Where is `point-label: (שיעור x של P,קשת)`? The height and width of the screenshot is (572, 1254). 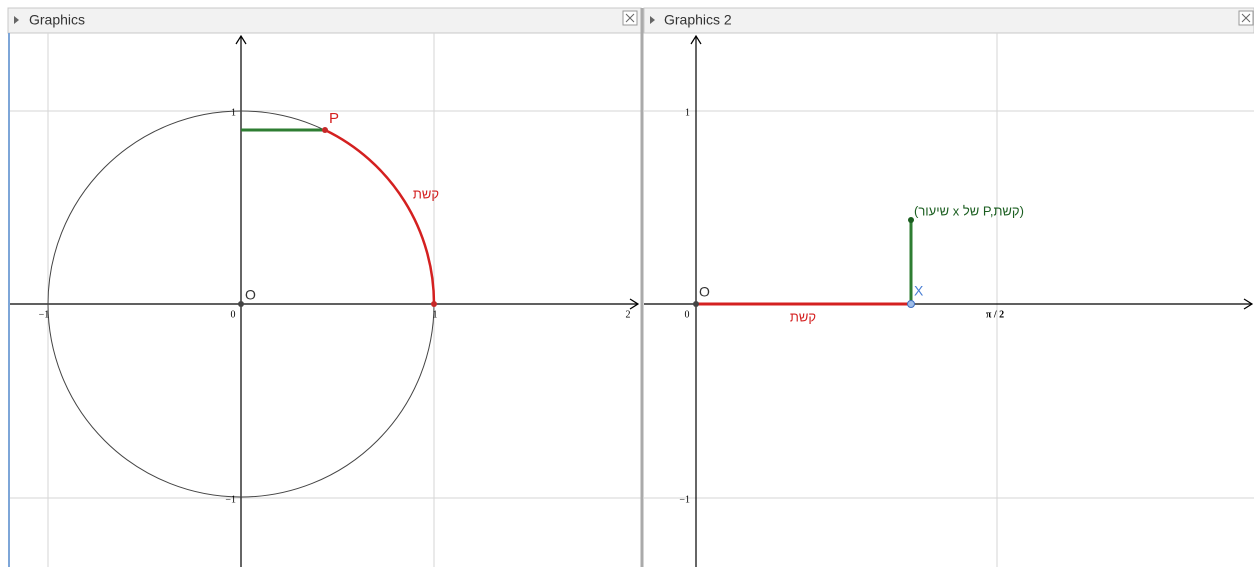
point-label: (שיעור x של P,קשת) is located at coordinates (969, 210).